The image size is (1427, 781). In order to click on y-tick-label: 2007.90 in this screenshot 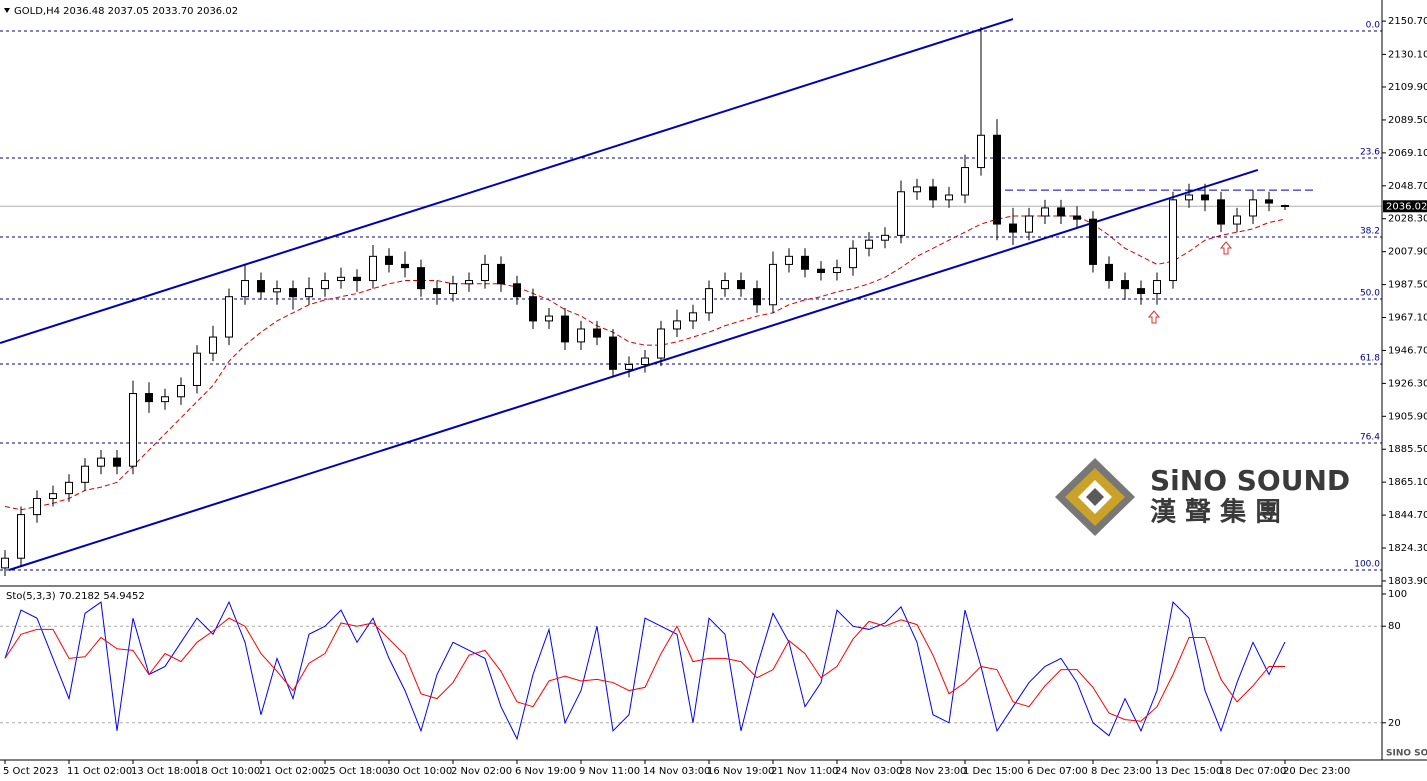, I will do `click(1407, 252)`.